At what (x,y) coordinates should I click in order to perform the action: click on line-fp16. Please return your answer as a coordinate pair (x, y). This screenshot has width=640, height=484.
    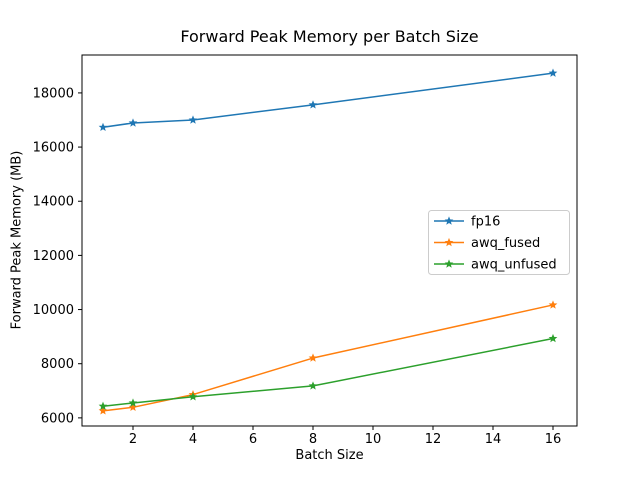
    Looking at the image, I should click on (328, 100).